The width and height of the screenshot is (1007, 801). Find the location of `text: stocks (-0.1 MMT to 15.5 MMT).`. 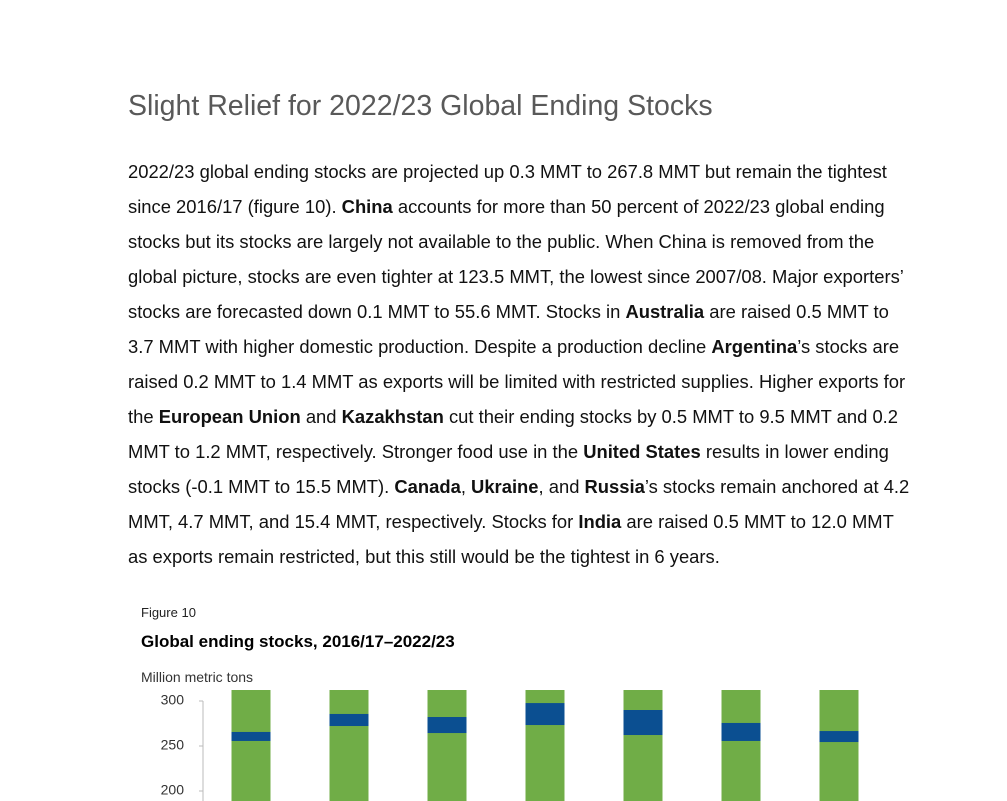

text: stocks (-0.1 MMT to 15.5 MMT). is located at coordinates (261, 486).